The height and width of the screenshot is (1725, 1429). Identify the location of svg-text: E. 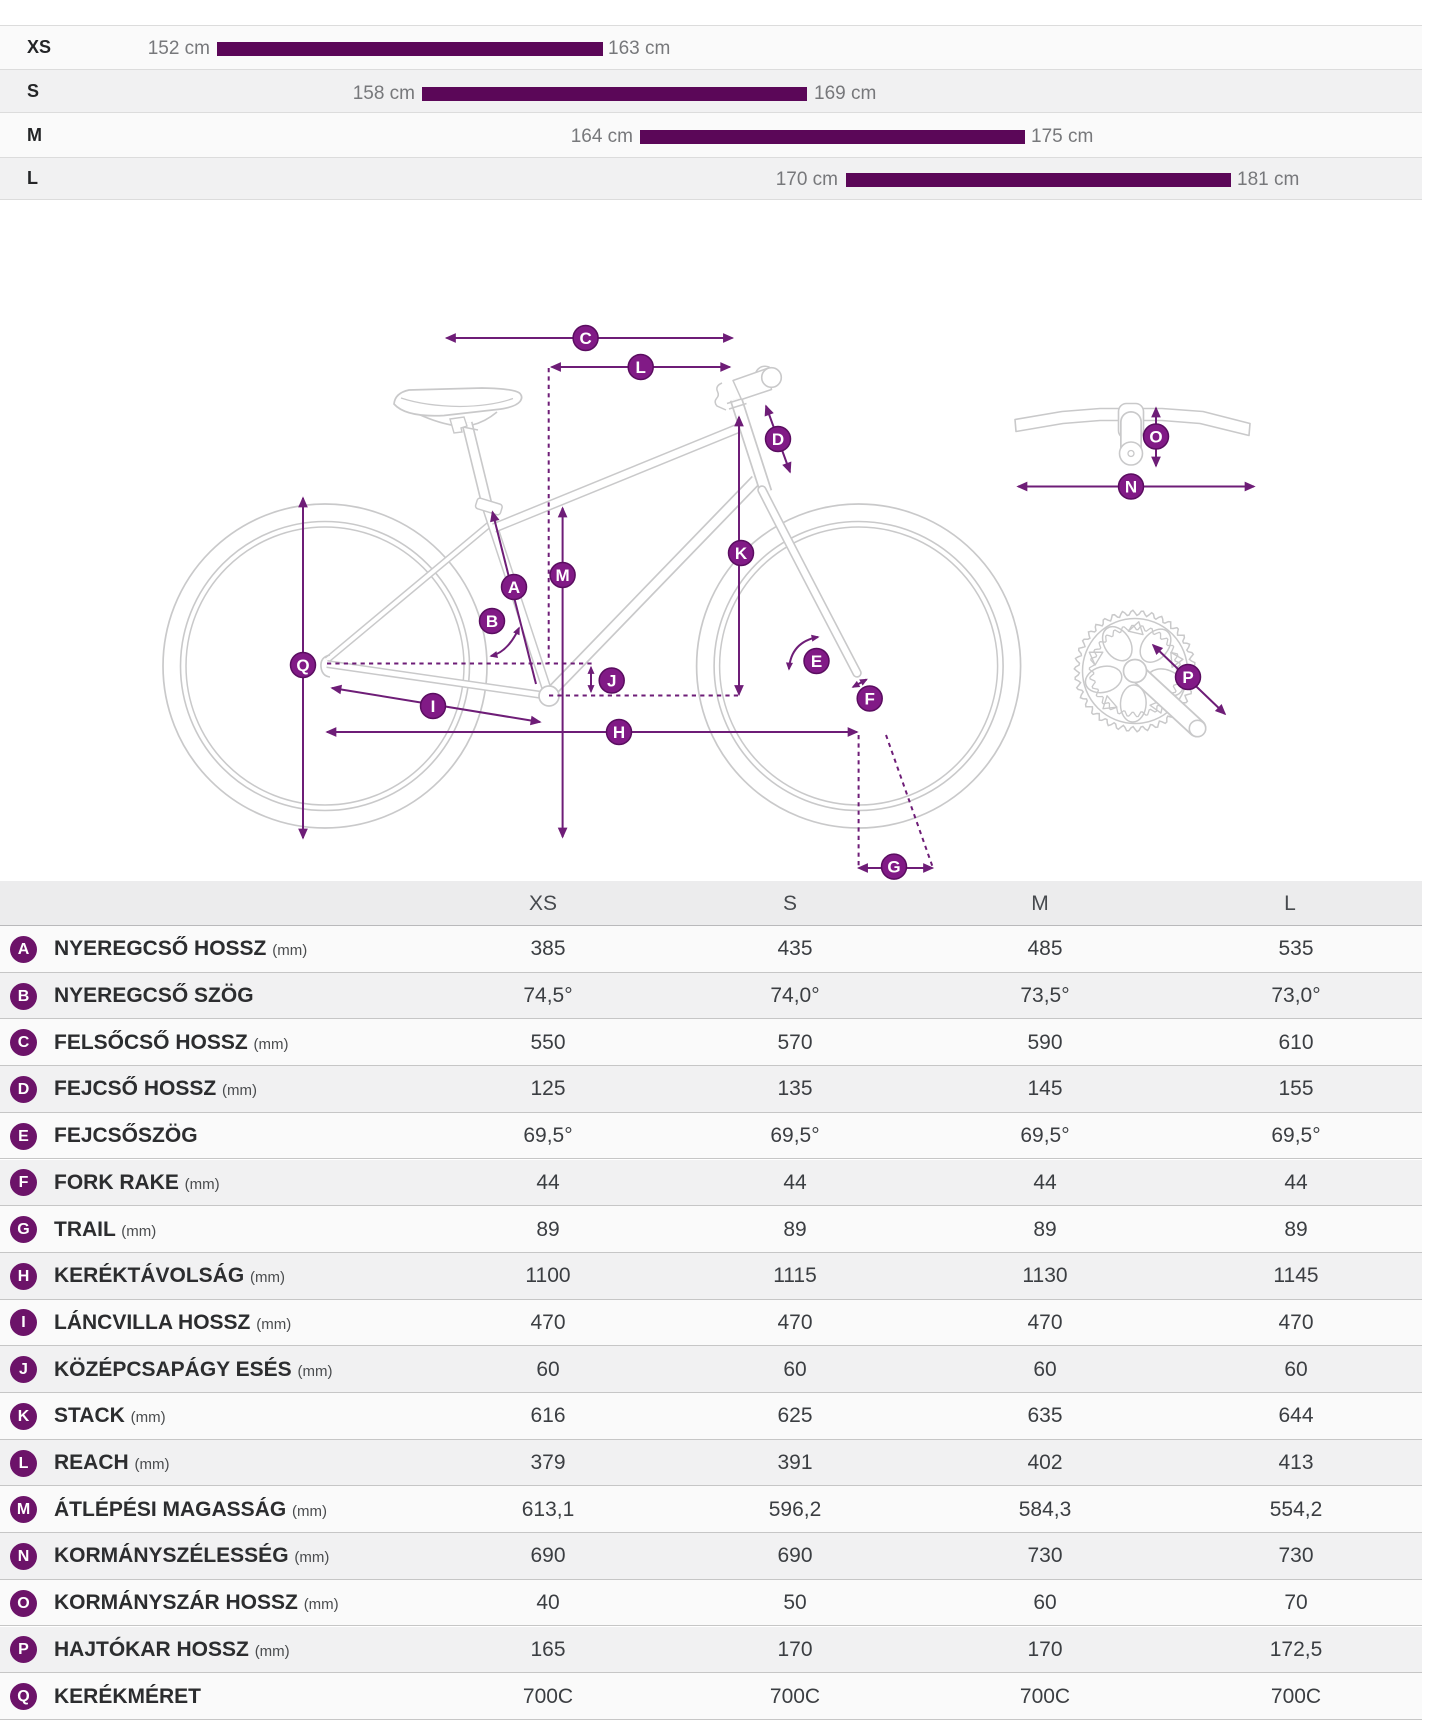
(816, 661).